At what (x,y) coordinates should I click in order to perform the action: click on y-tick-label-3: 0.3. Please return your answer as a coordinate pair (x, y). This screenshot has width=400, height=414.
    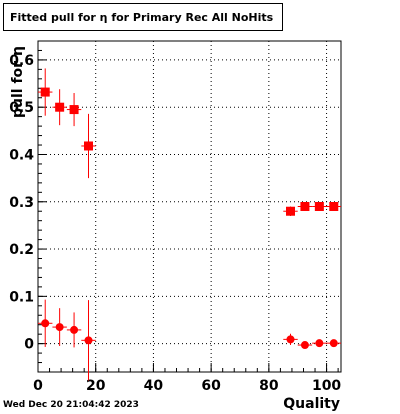
    Looking at the image, I should click on (21, 203).